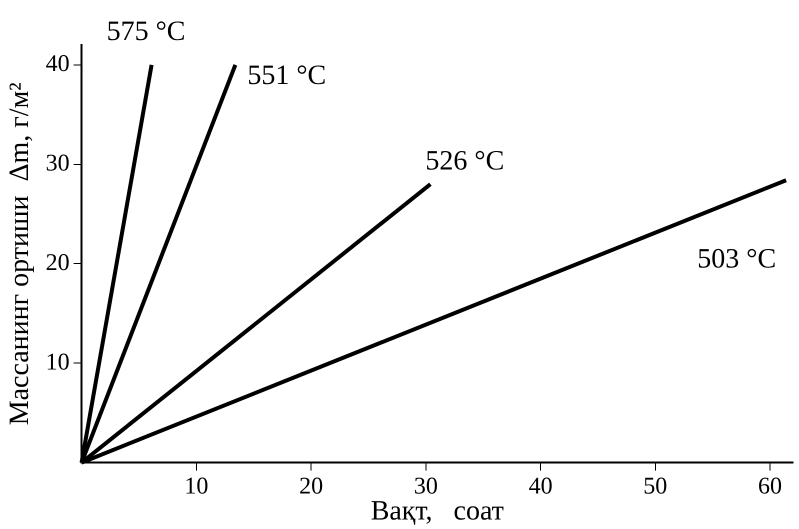  Describe the element at coordinates (311, 486) in the screenshot. I see `x-tick-label: 20` at that location.